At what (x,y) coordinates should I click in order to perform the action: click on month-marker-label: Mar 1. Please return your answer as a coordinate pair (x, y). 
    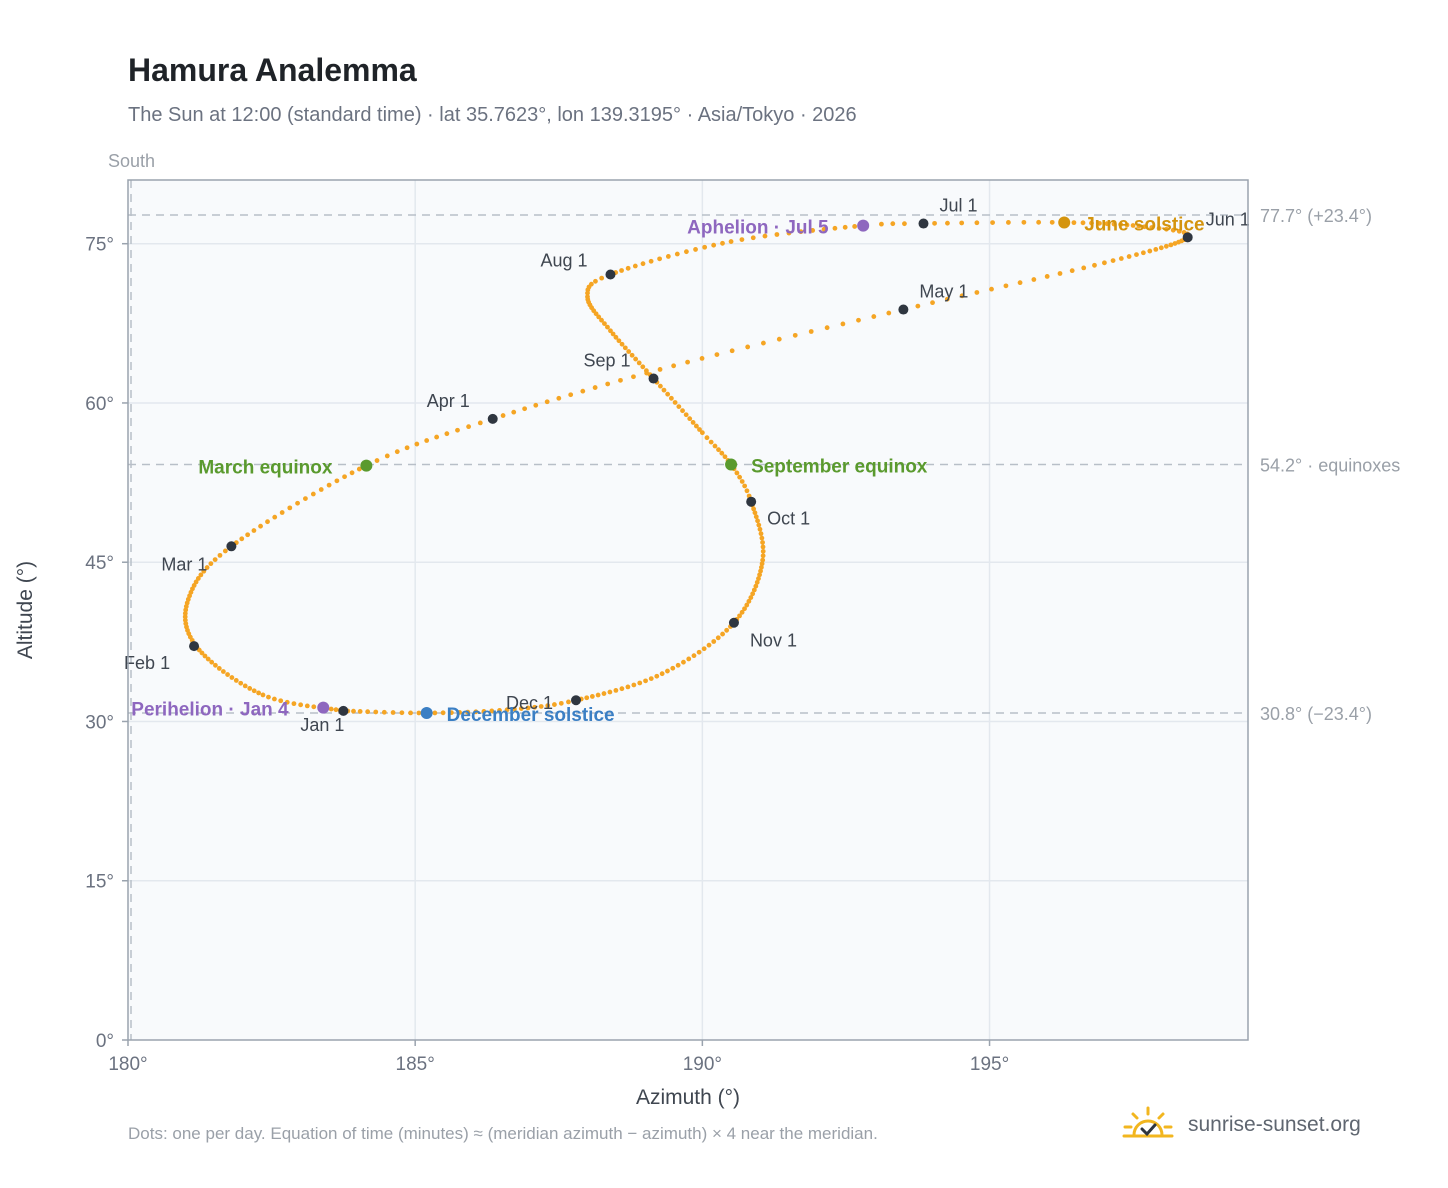
    Looking at the image, I should click on (184, 564).